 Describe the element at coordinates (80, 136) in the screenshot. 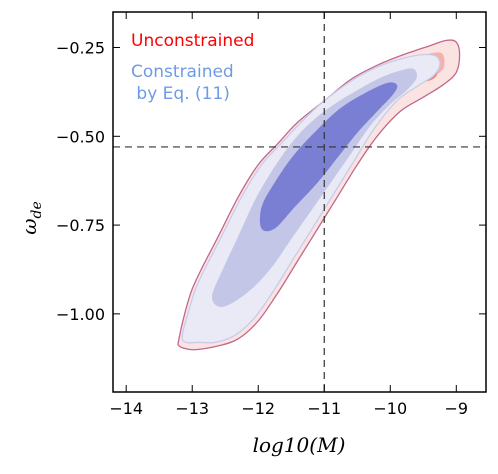

I see `y-tick-label: −0.50` at that location.